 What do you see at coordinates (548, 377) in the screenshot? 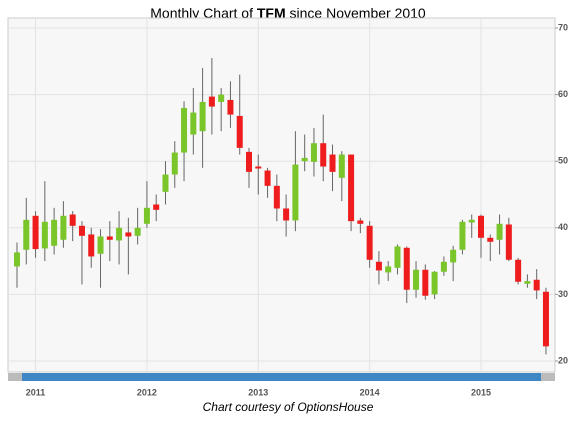
I see `scroll-right` at bounding box center [548, 377].